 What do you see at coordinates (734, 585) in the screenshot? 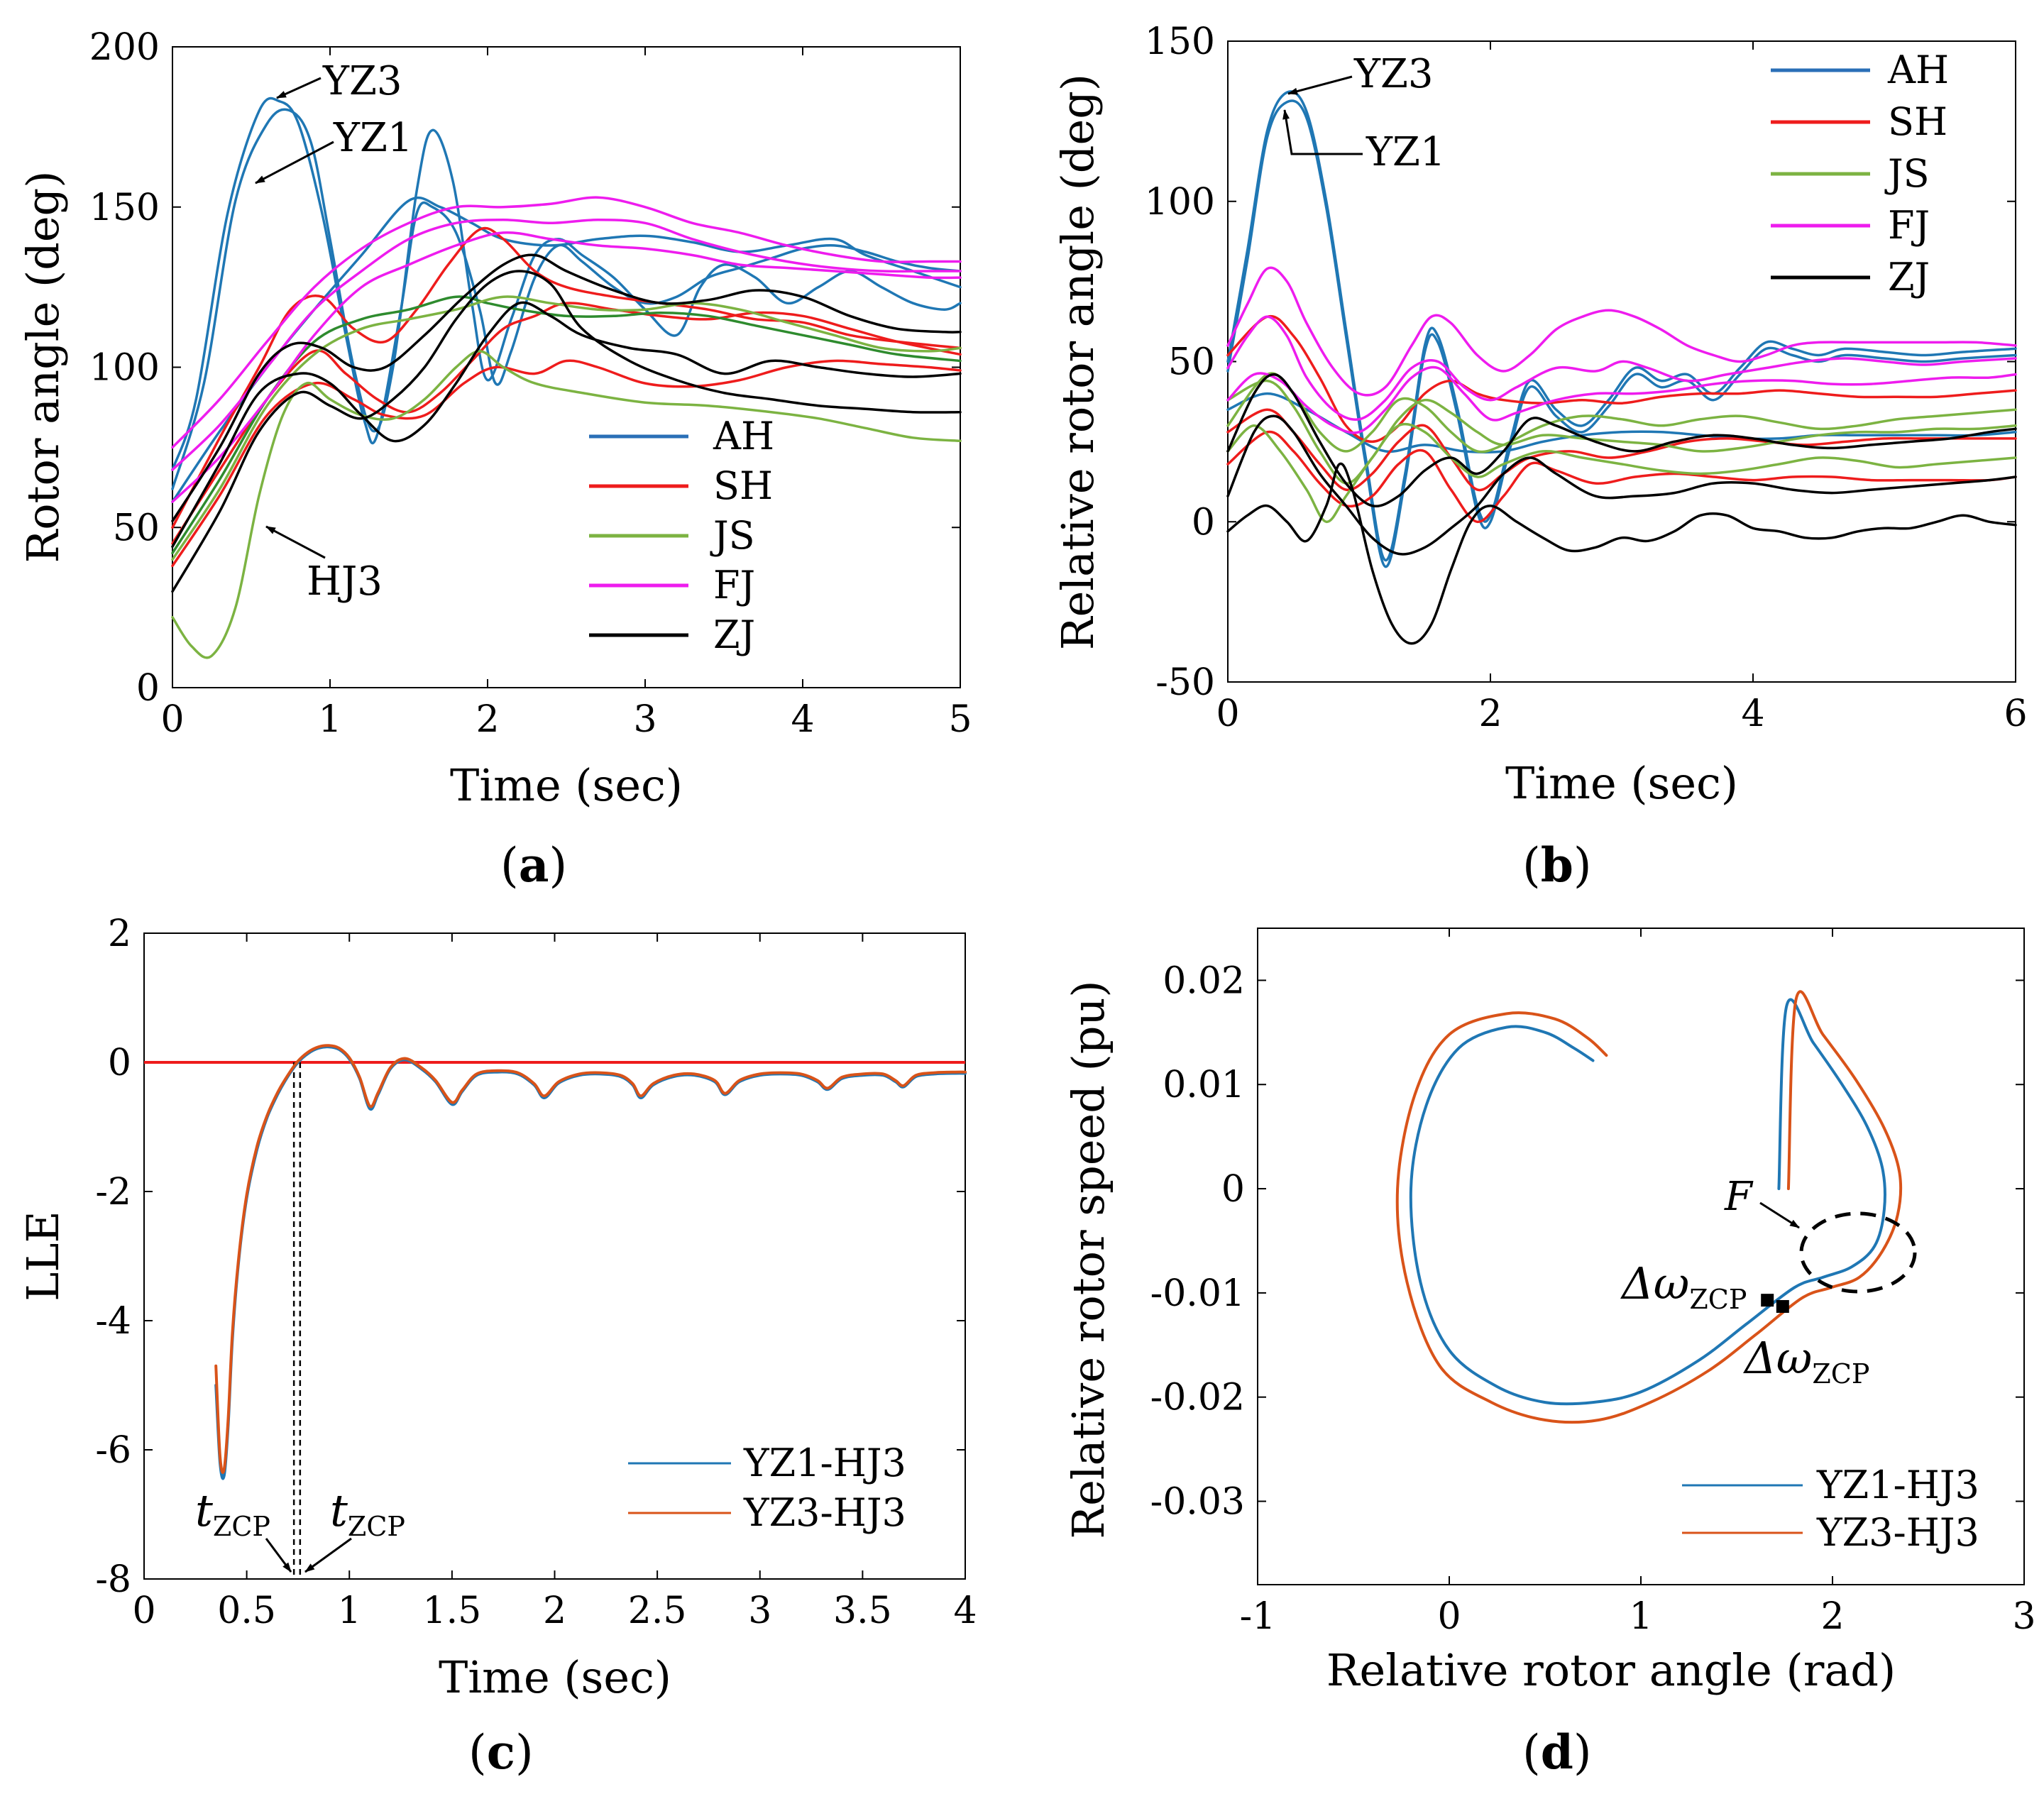
I see `legend-label-a-3: FJ` at bounding box center [734, 585].